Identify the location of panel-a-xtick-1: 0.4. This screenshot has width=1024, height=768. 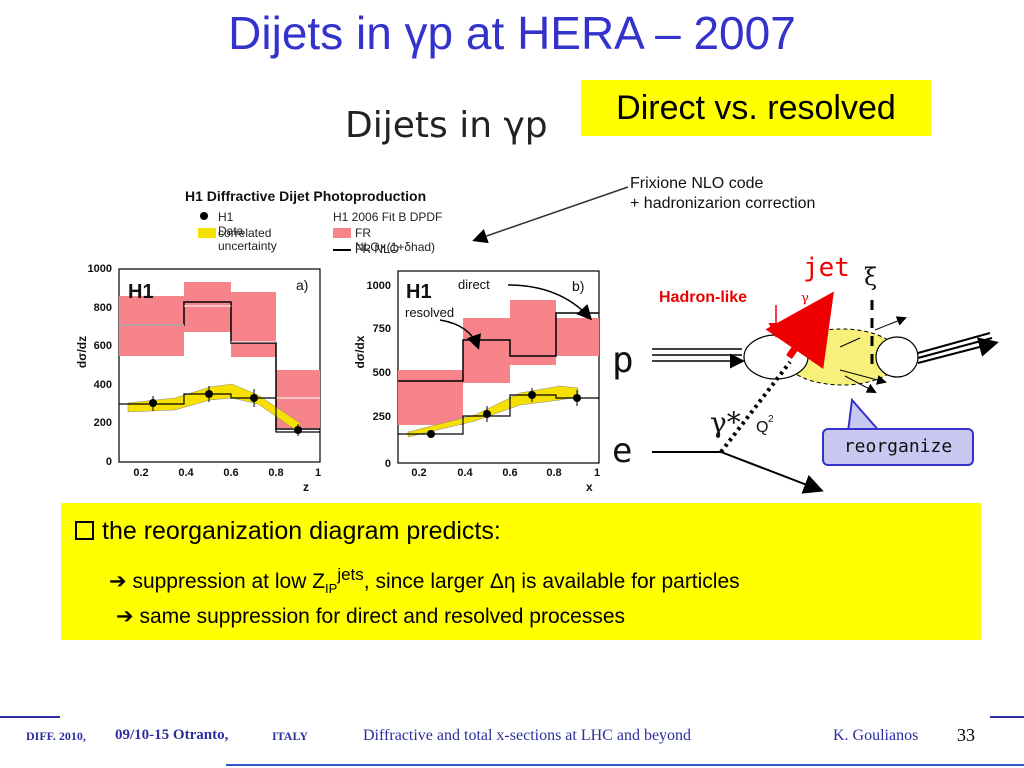
(186, 473).